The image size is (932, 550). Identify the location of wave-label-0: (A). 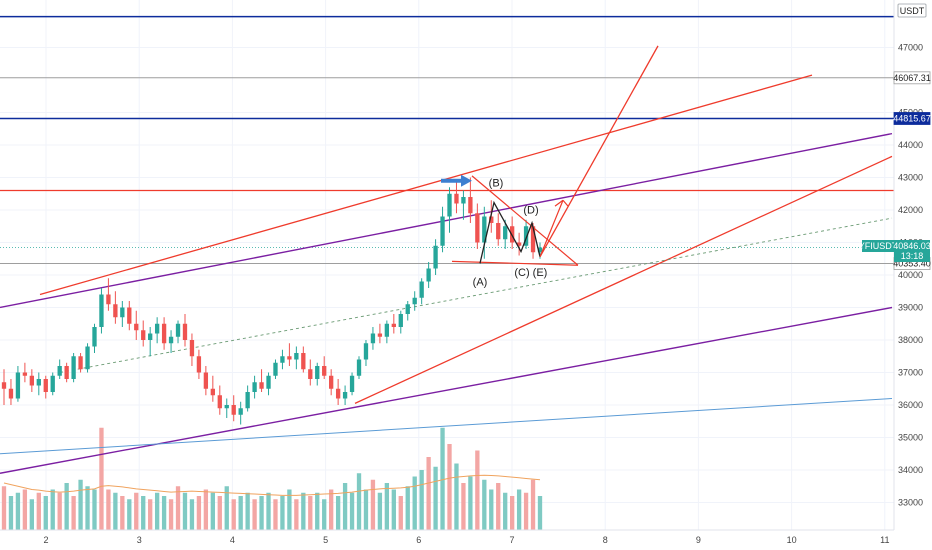
(480, 283).